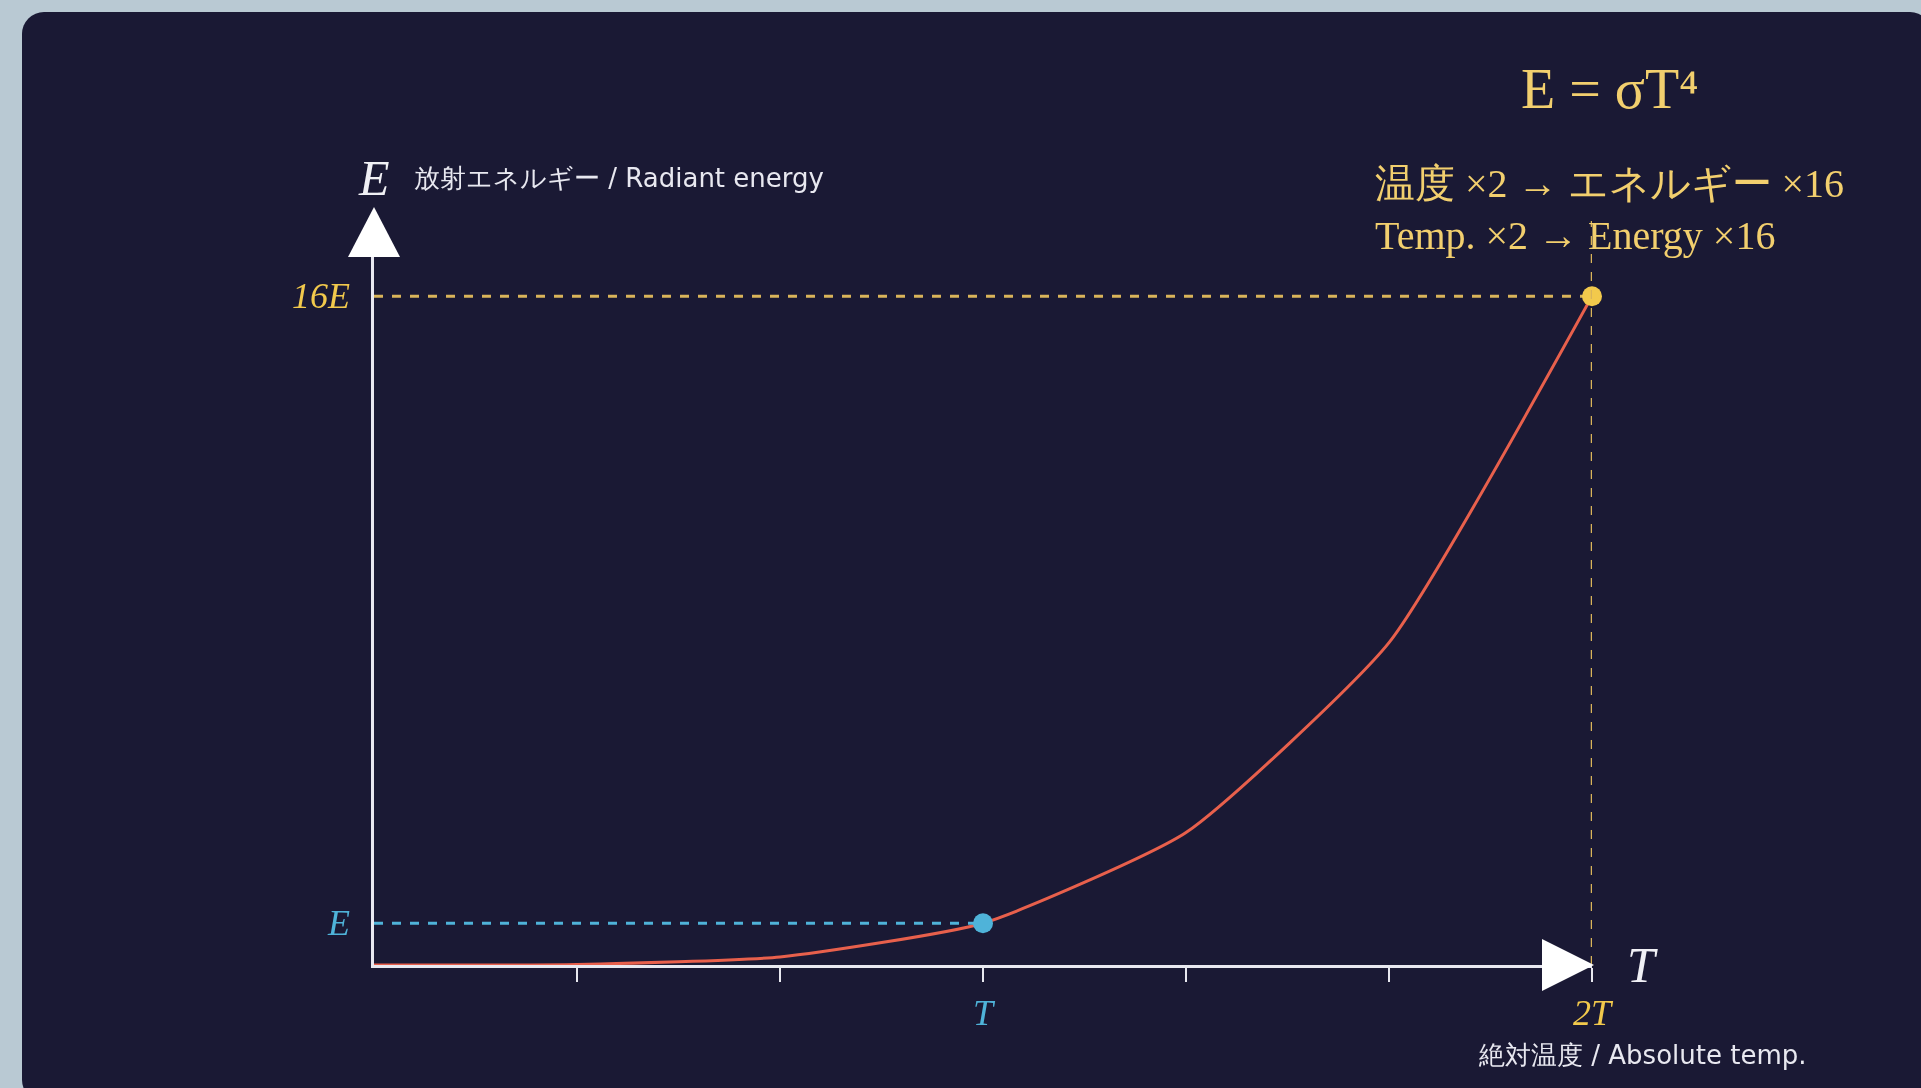 The width and height of the screenshot is (1921, 1088). Describe the element at coordinates (1610, 209) in the screenshot. I see `chart-subtitle: 温度 ×2 → エネルギー ×16 Temp. ×2 → Energy ×16` at that location.